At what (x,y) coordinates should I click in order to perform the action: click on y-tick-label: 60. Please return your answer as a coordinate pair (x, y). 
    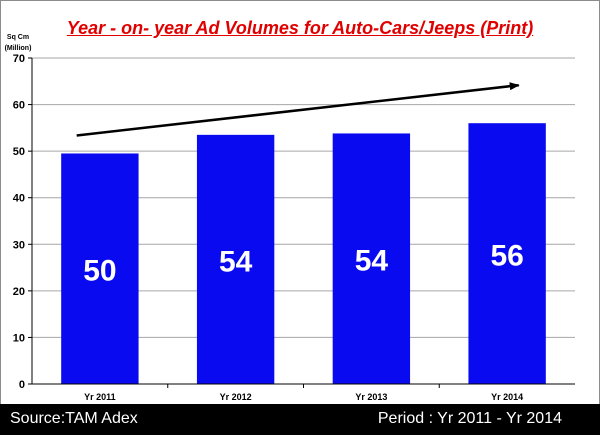
    Looking at the image, I should click on (19, 106).